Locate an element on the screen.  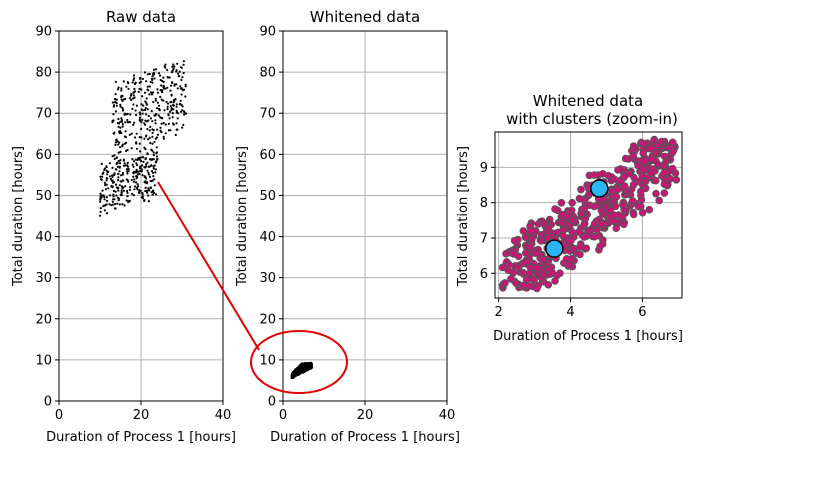
clusters-ylabel: Total duration [hours] is located at coordinates (463, 216).